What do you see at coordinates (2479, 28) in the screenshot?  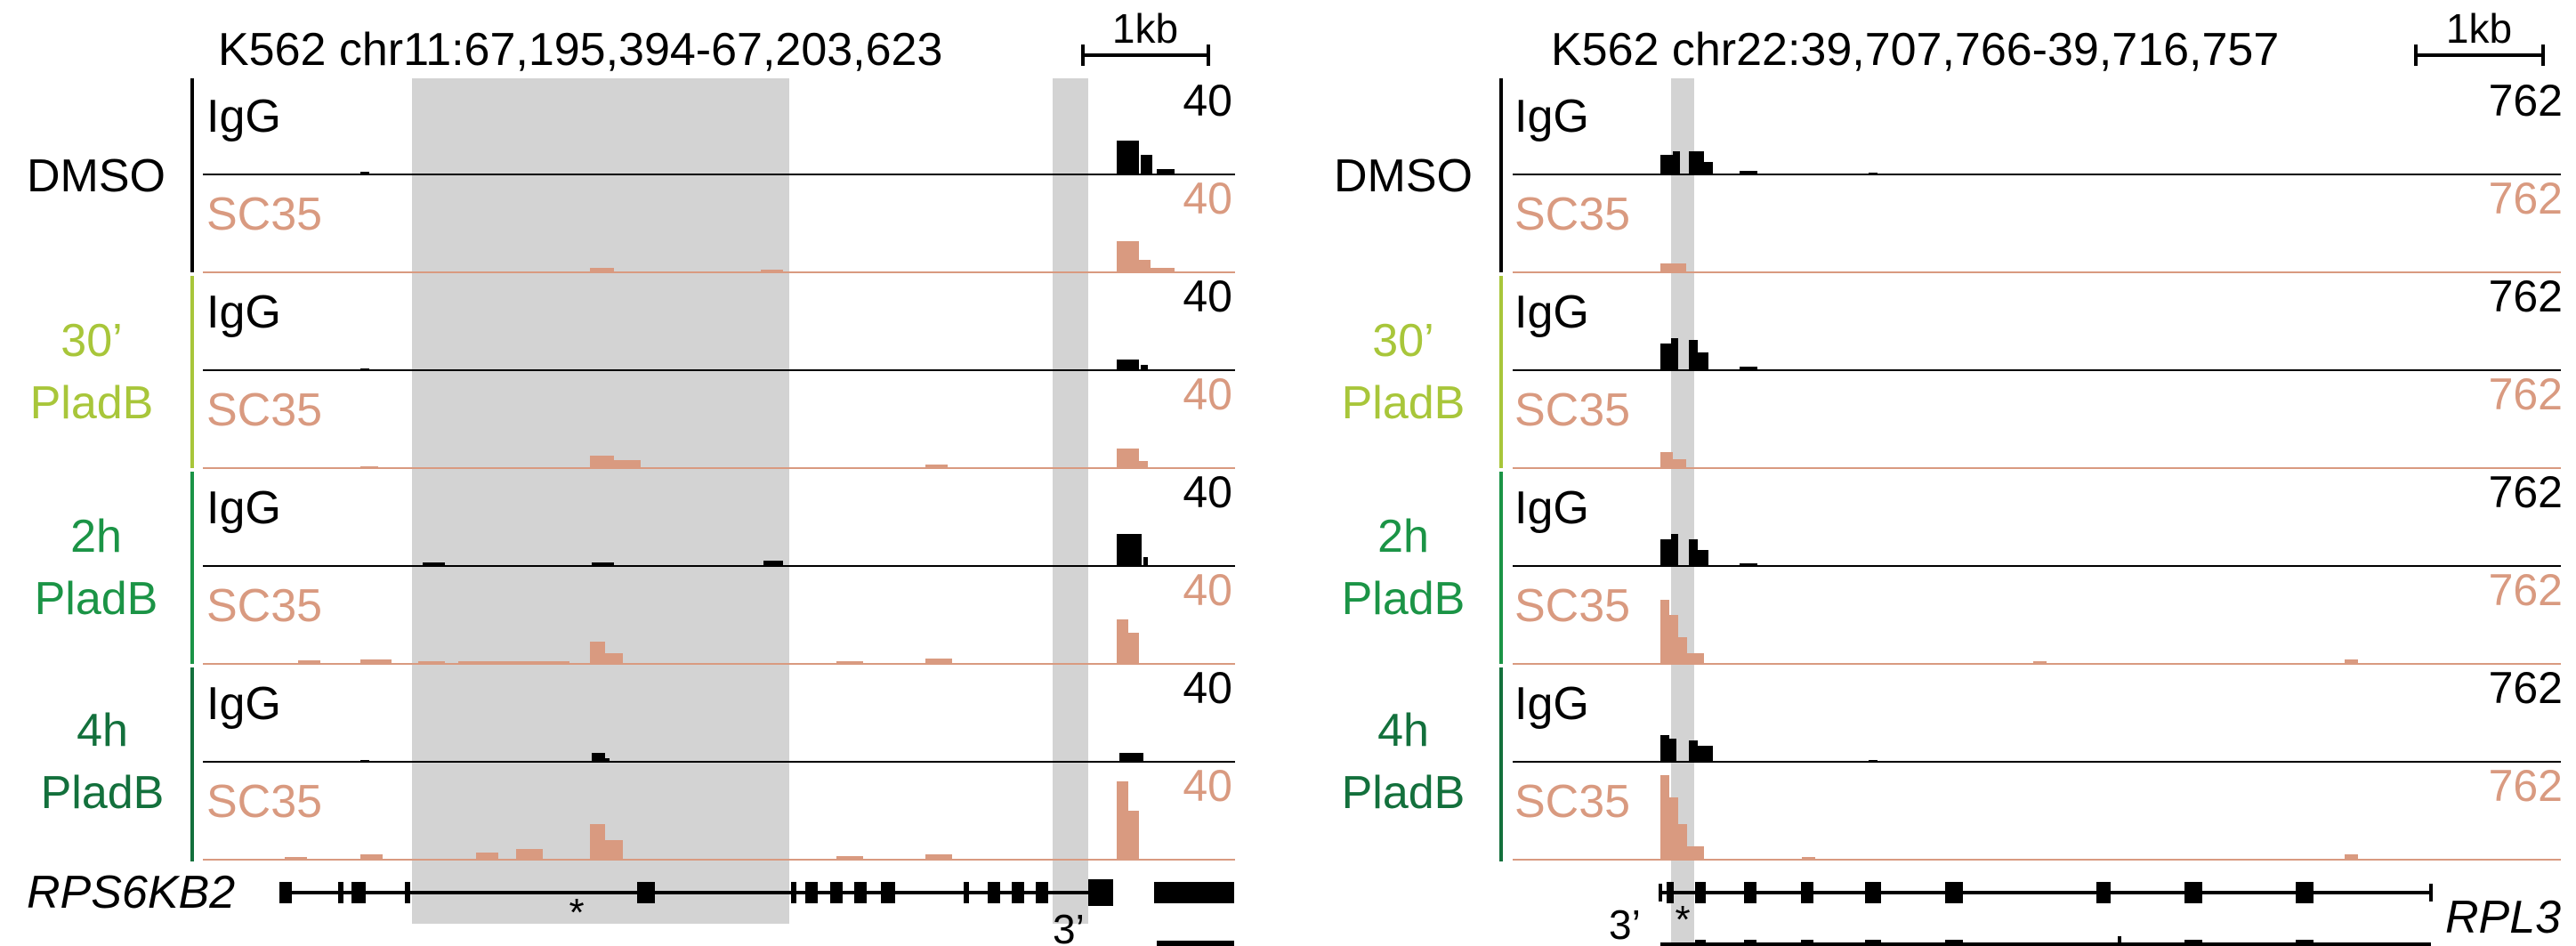 I see `panel-right-scalebar-label: 1kb` at bounding box center [2479, 28].